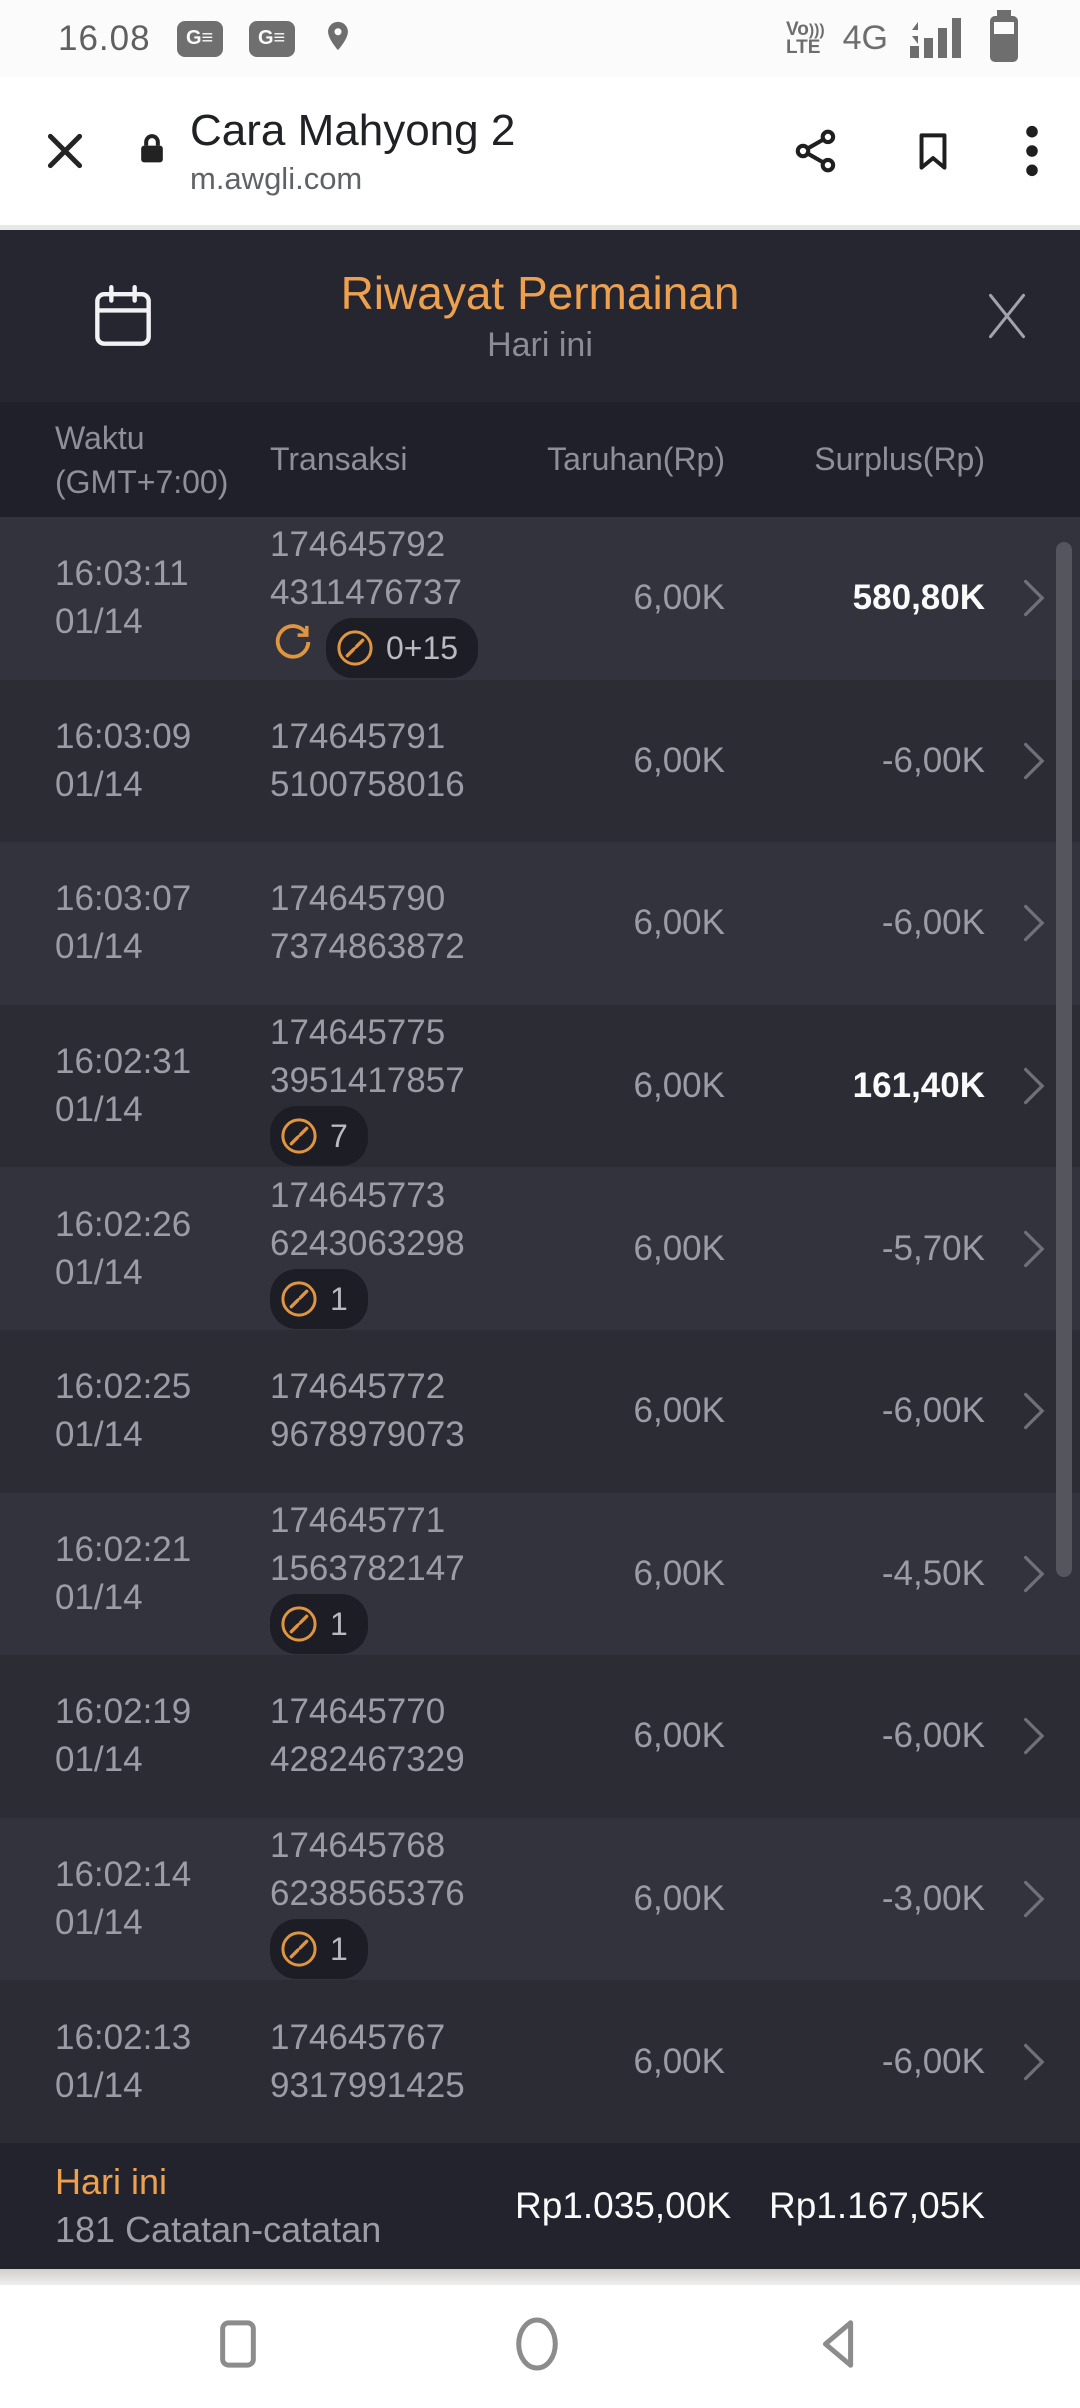 The image size is (1080, 2408). Describe the element at coordinates (933, 1248) in the screenshot. I see `row-surplus: -5,70K` at that location.